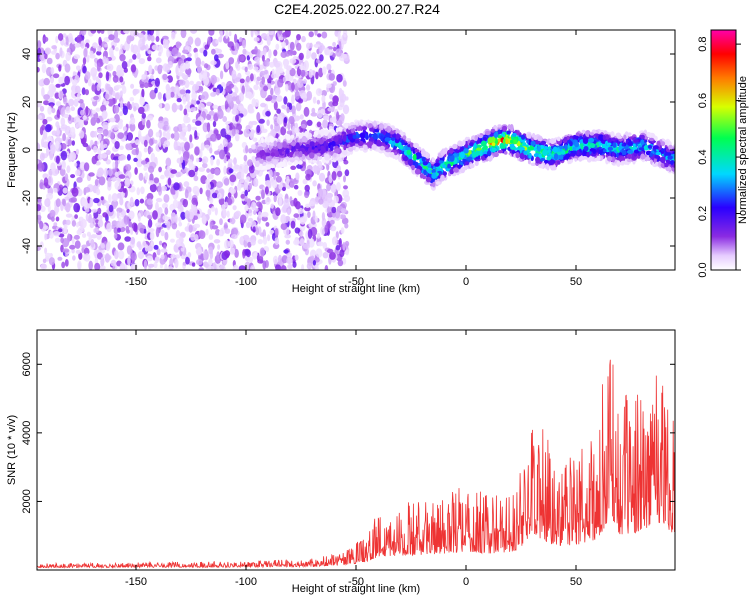 This screenshot has height=600, width=750. What do you see at coordinates (27, 364) in the screenshot?
I see `y-tick-label: 6000` at bounding box center [27, 364].